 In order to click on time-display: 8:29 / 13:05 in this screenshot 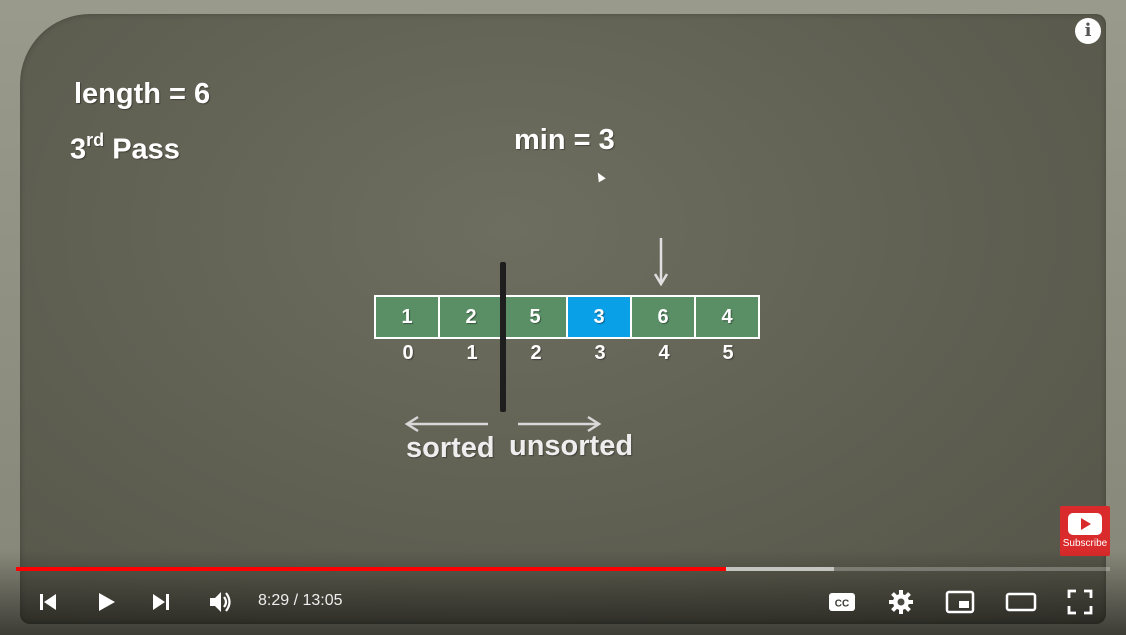, I will do `click(300, 600)`.